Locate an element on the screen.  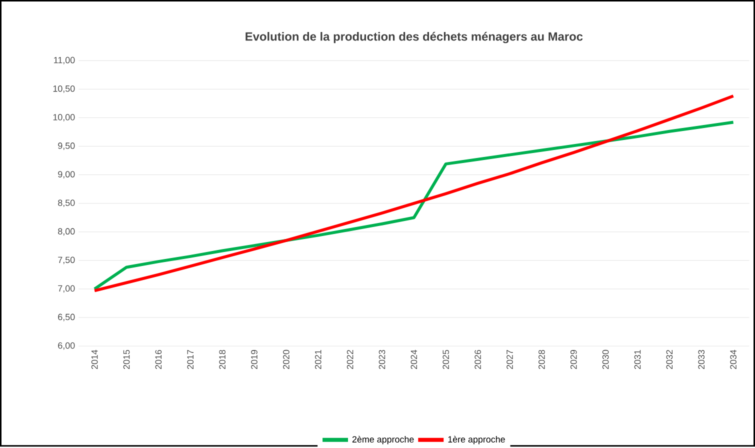
x-tick-label: 2019 is located at coordinates (254, 360).